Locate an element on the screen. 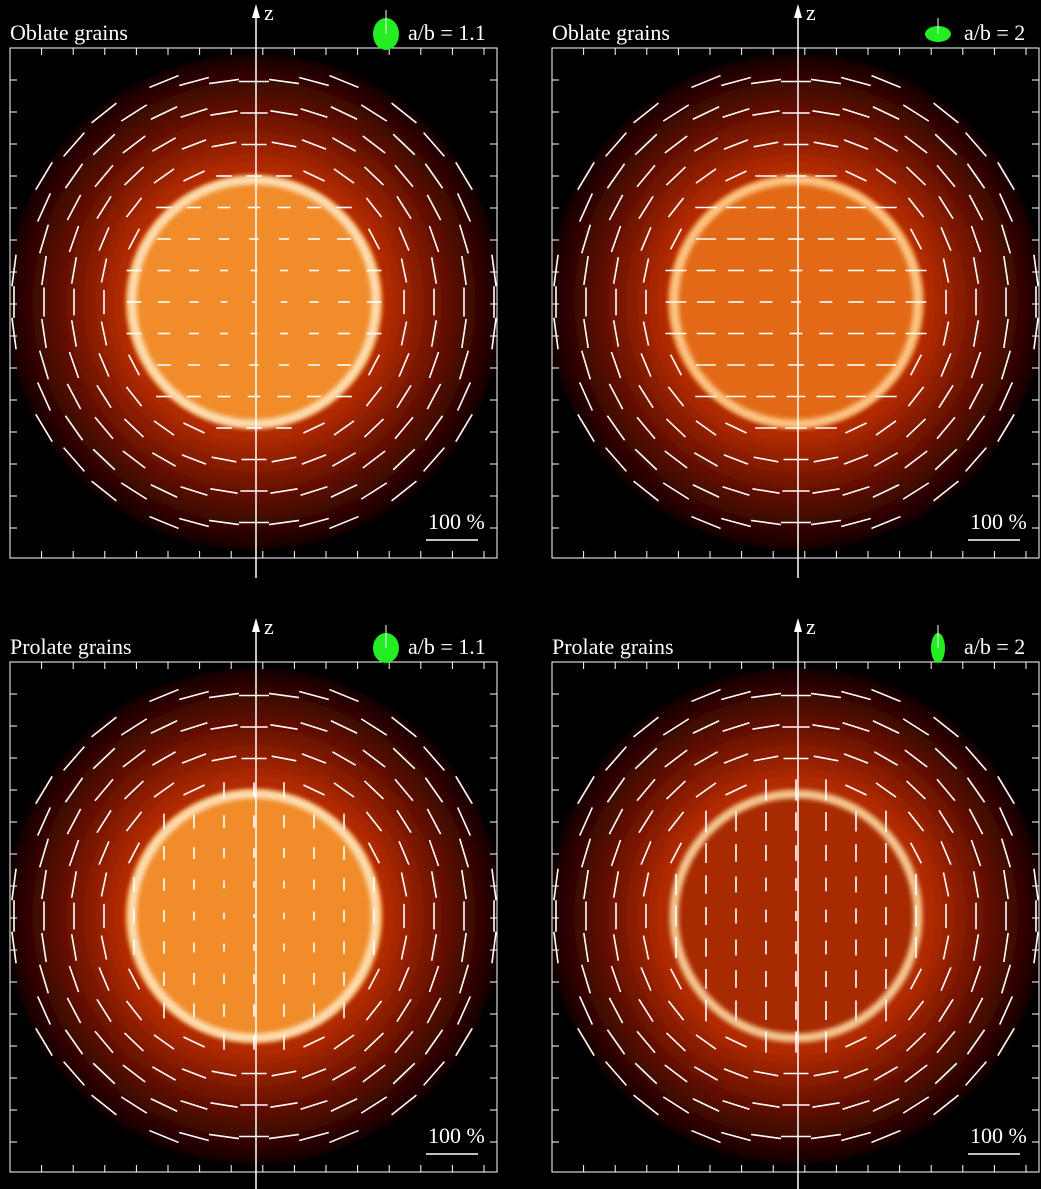 Image resolution: width=1041 pixels, height=1189 pixels. panel-title: Prolate grains is located at coordinates (613, 646).